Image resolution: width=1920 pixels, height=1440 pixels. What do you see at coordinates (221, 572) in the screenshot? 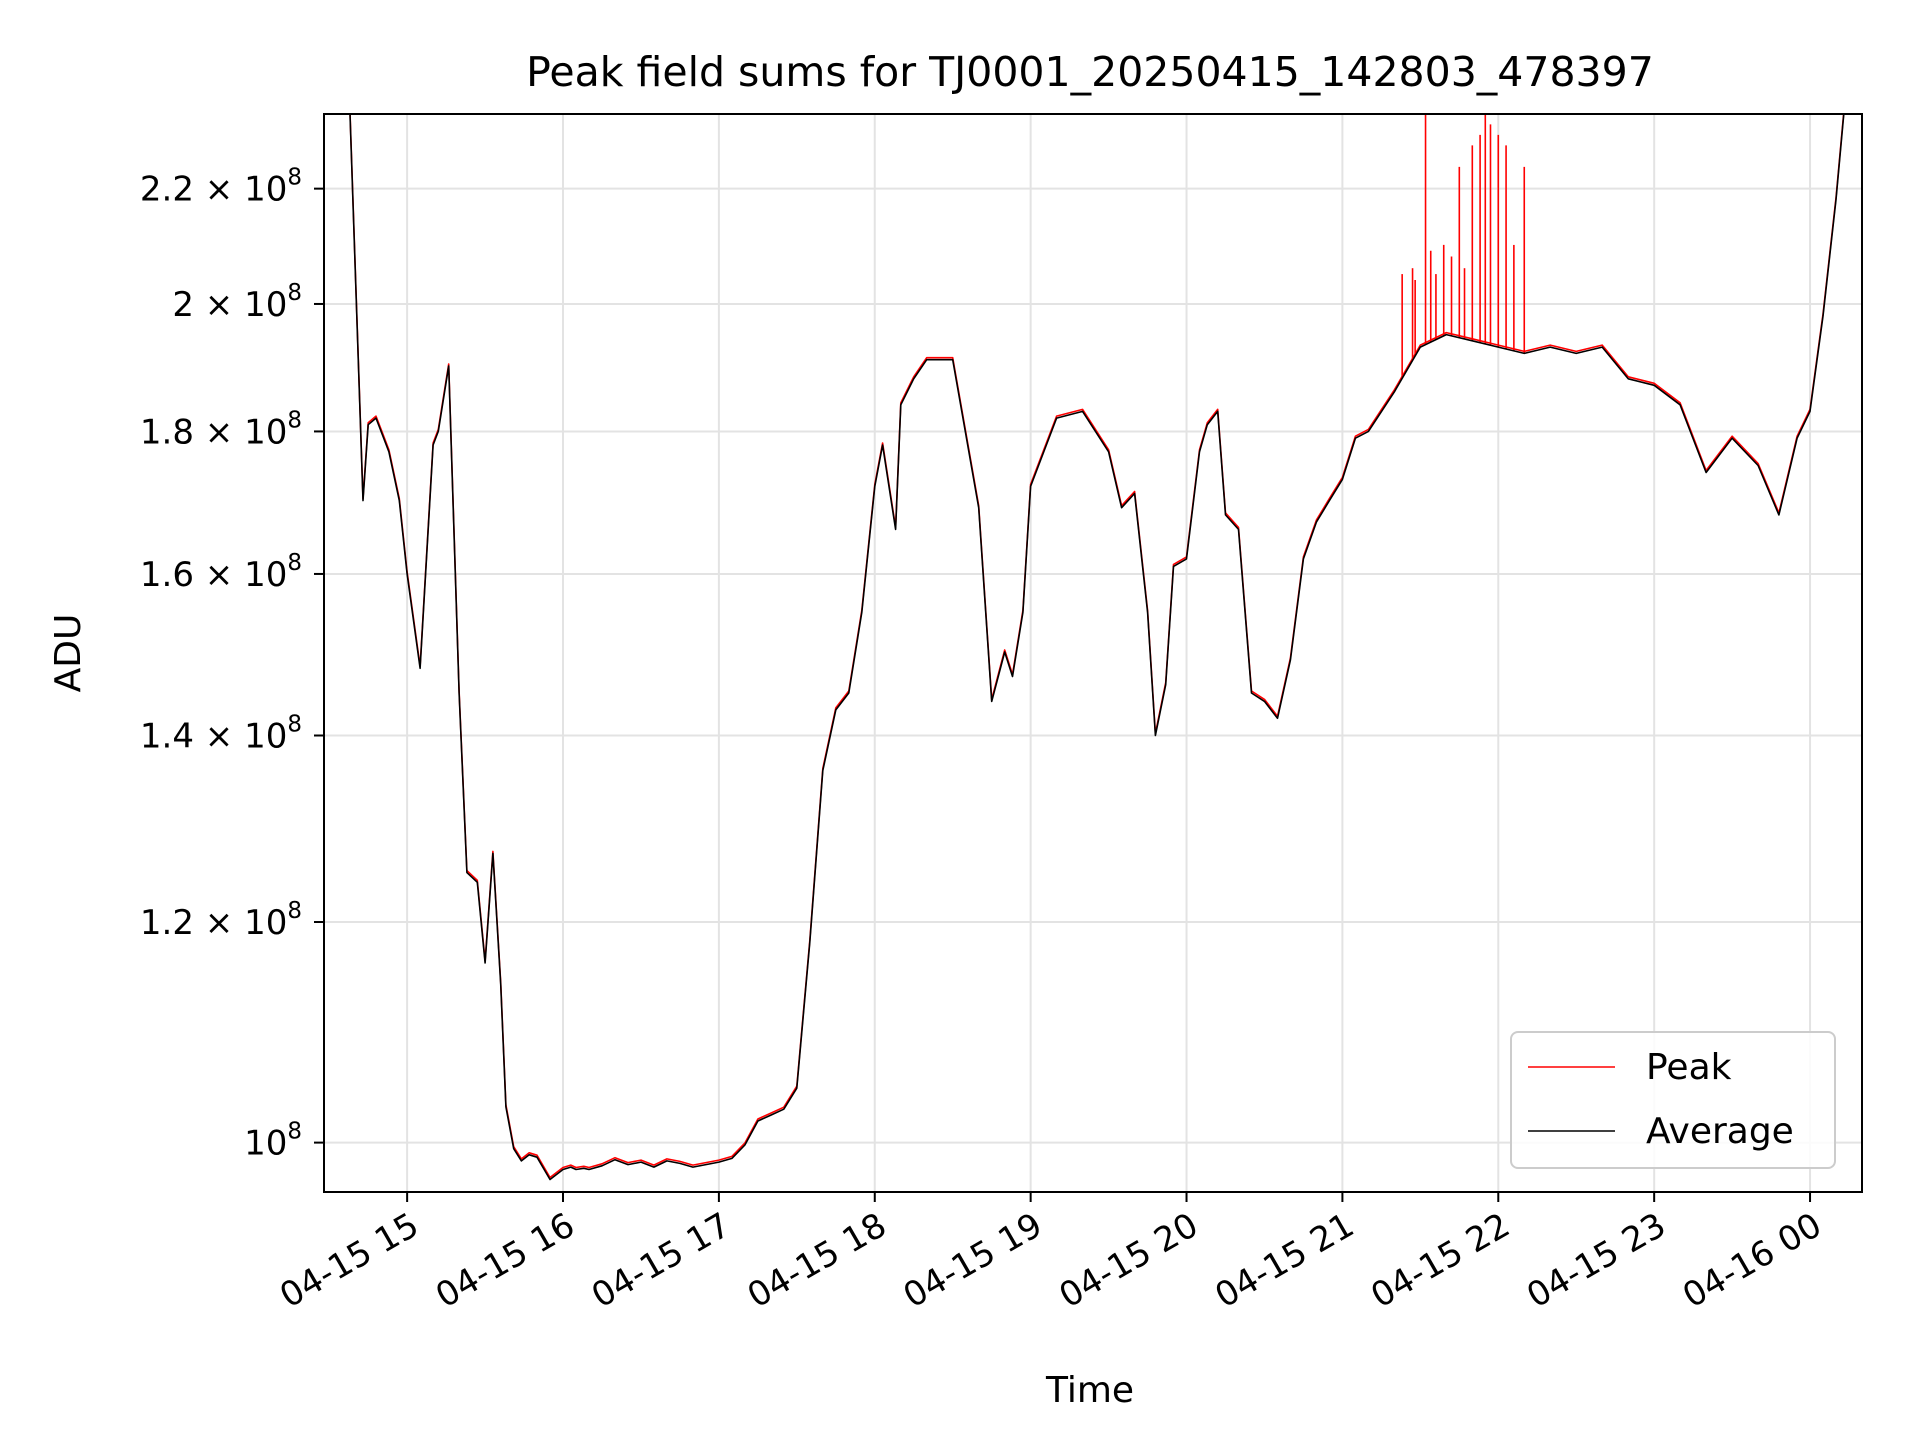
I see `y-tick-label: 1.6 × 108` at bounding box center [221, 572].